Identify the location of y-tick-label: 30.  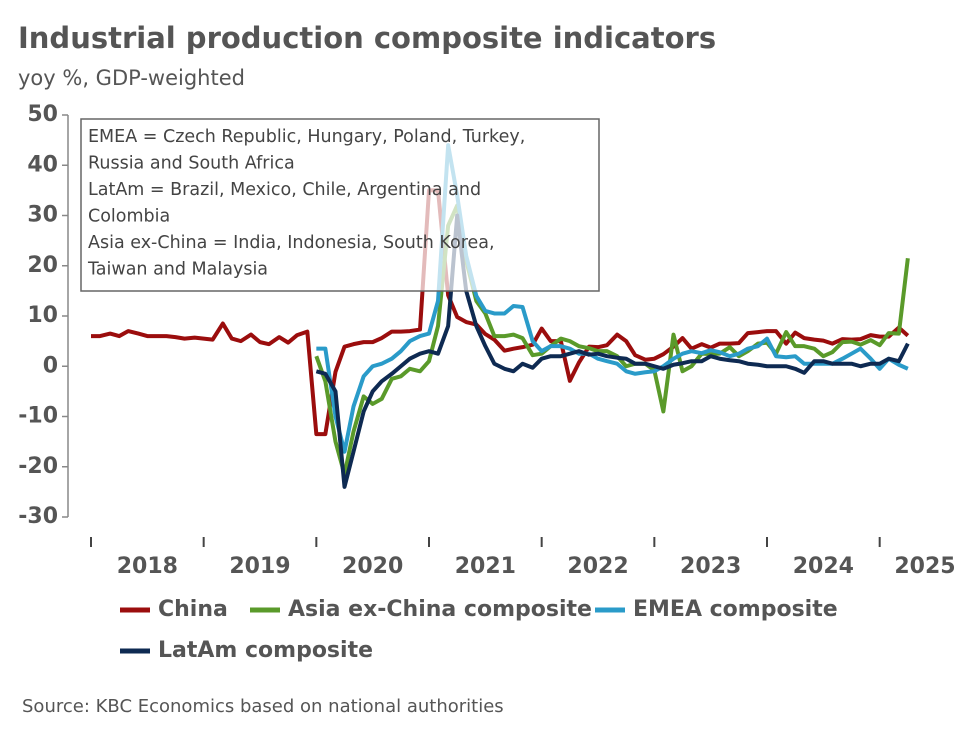
(42, 215).